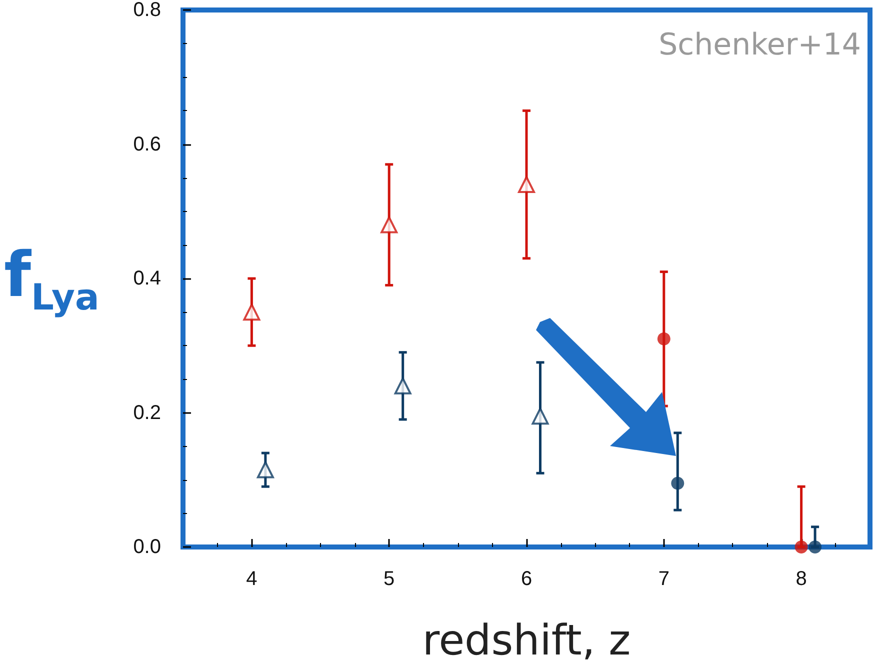  What do you see at coordinates (147, 547) in the screenshot?
I see `y-tick-label: 0.0` at bounding box center [147, 547].